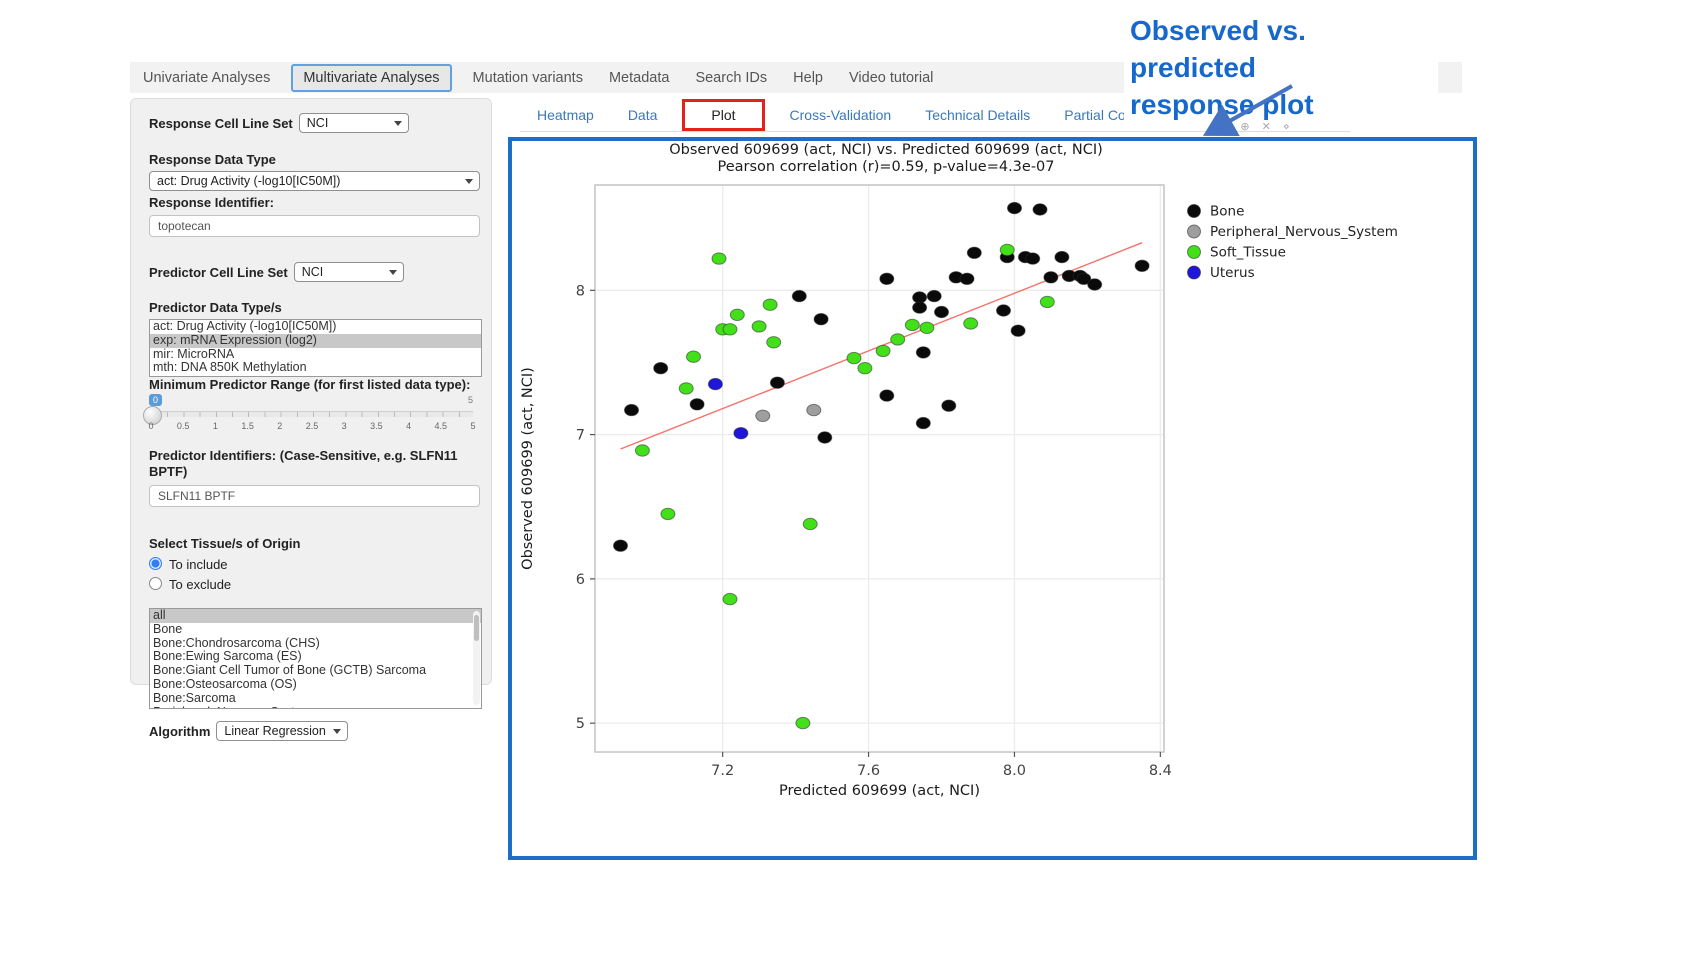 The image size is (1700, 956). Describe the element at coordinates (639, 77) in the screenshot. I see `nav-item-metadata: Metadata` at that location.